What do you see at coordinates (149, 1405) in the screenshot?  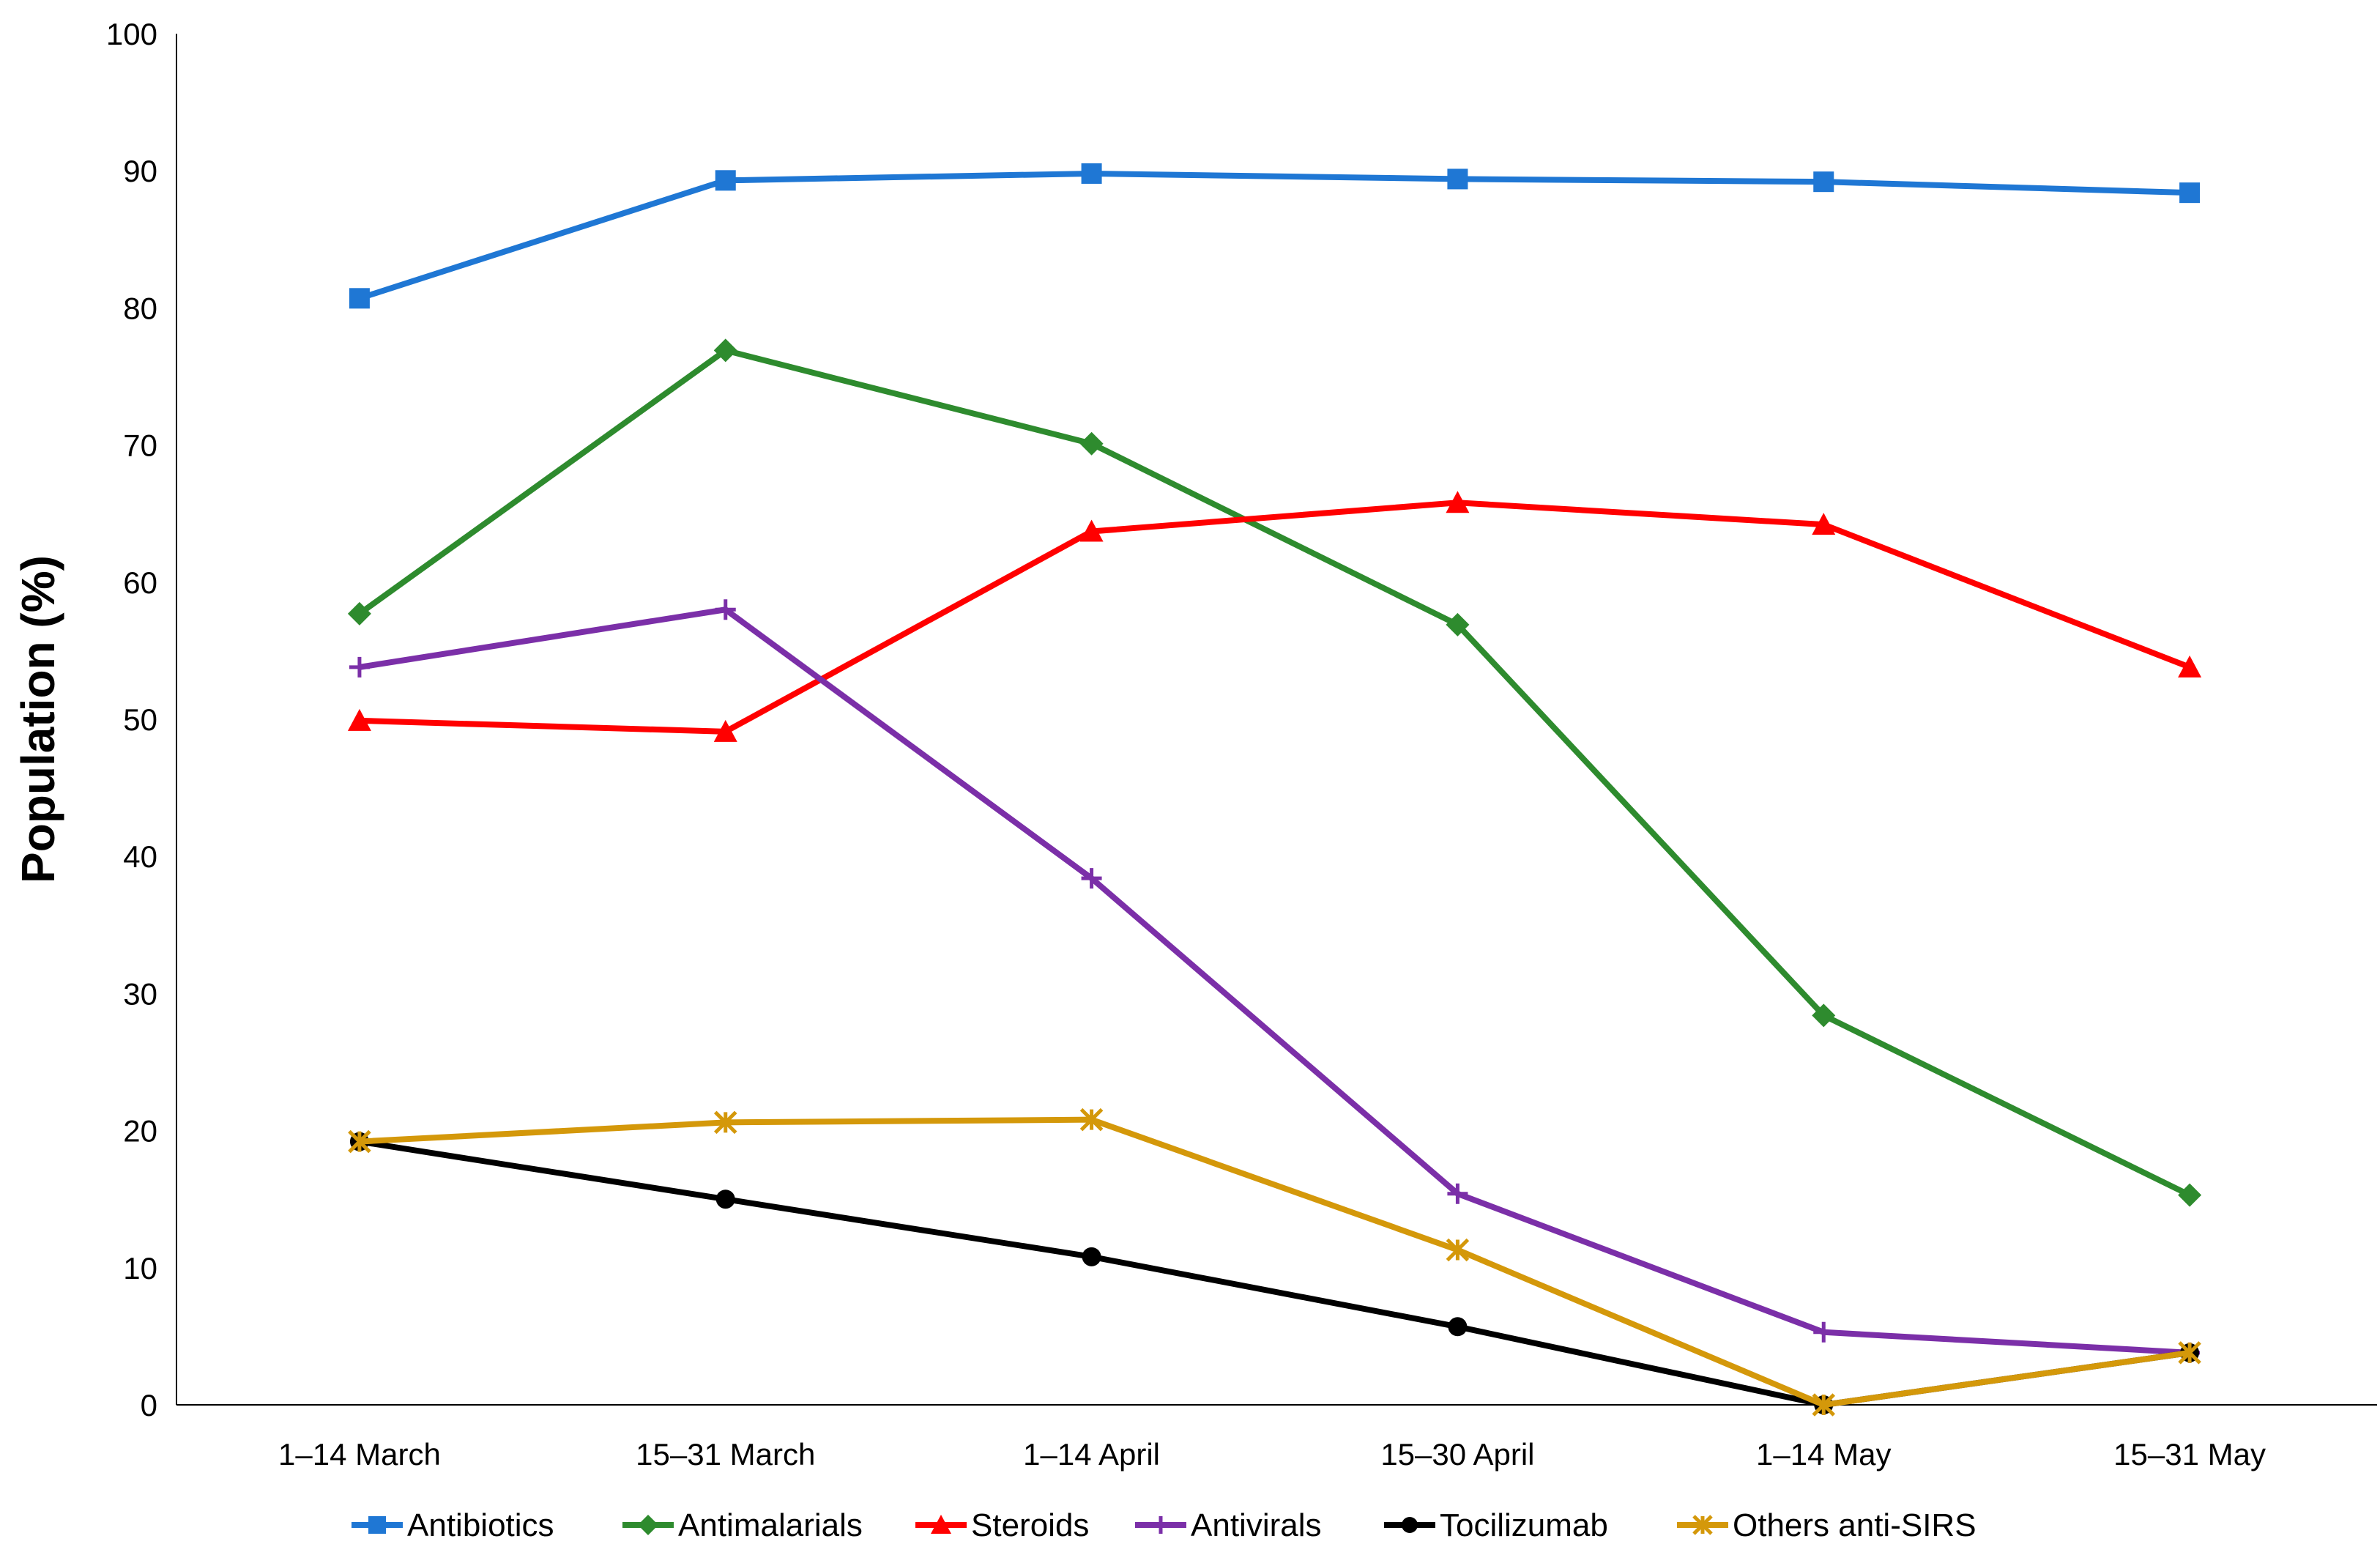 I see `y-tick-label: 0` at bounding box center [149, 1405].